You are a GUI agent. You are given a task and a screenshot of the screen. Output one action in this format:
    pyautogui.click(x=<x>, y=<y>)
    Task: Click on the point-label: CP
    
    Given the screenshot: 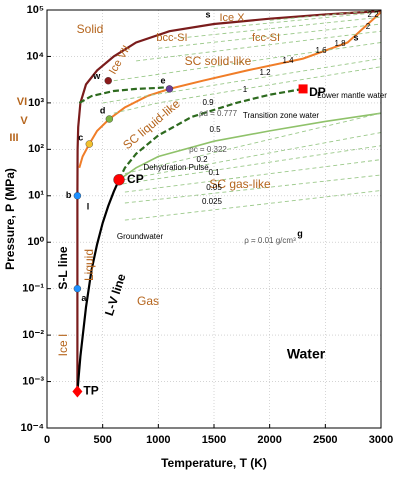 What is the action you would take?
    pyautogui.click(x=135, y=179)
    